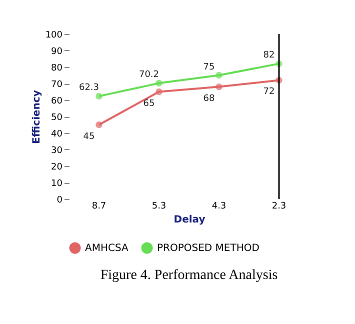  Describe the element at coordinates (269, 55) in the screenshot. I see `data-label: 82` at that location.